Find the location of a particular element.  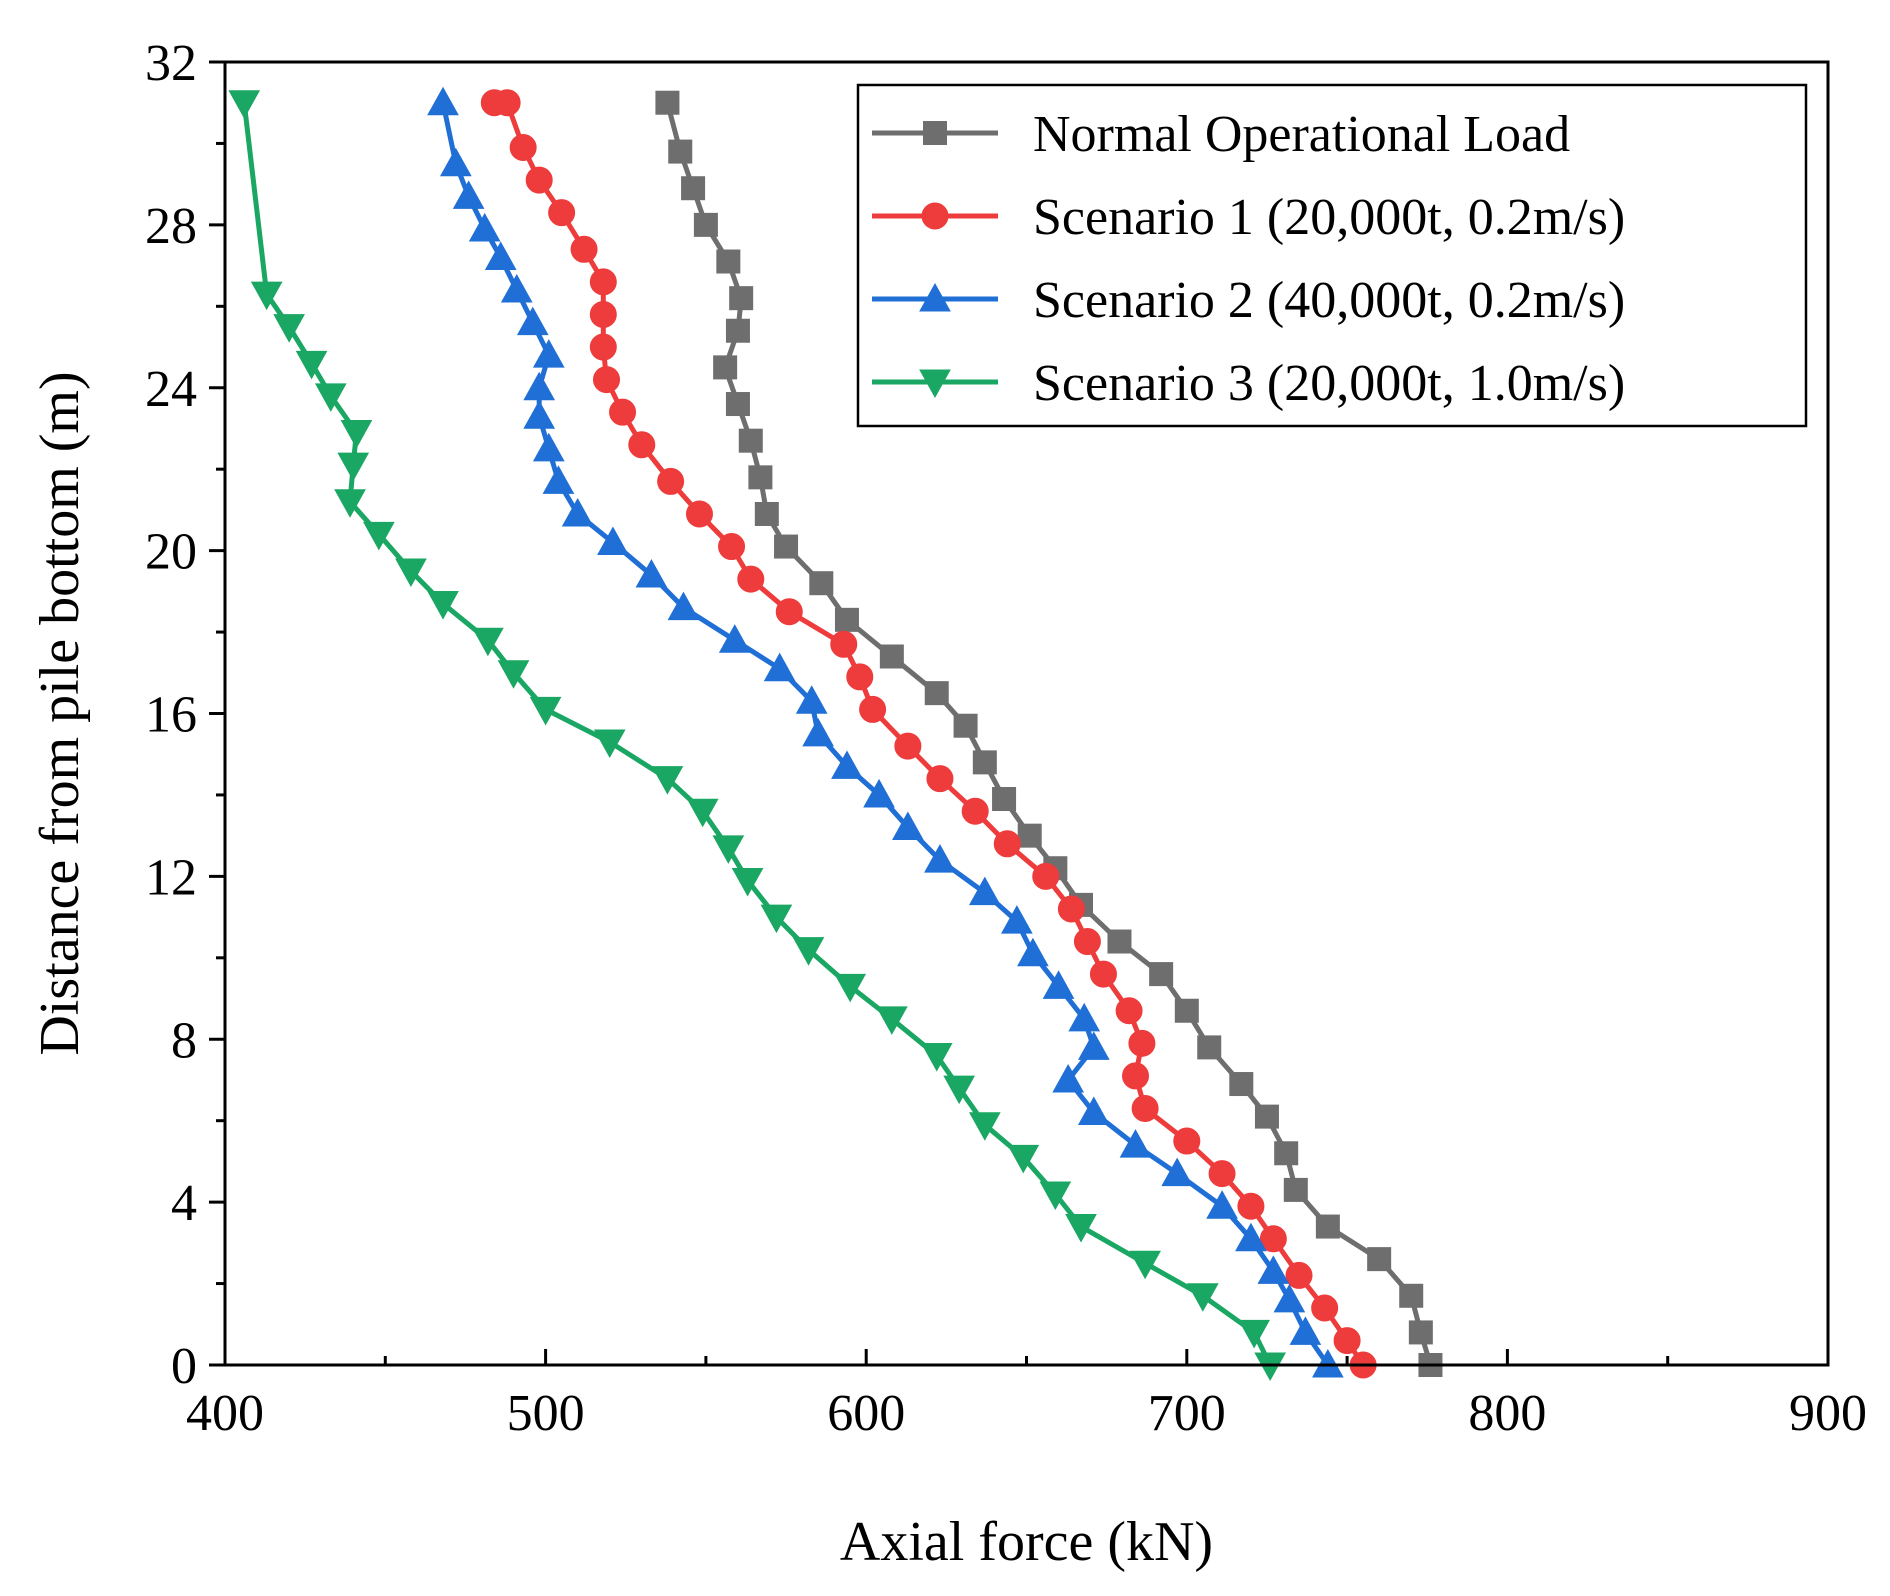

y-tick-label: 12 is located at coordinates (171, 877).